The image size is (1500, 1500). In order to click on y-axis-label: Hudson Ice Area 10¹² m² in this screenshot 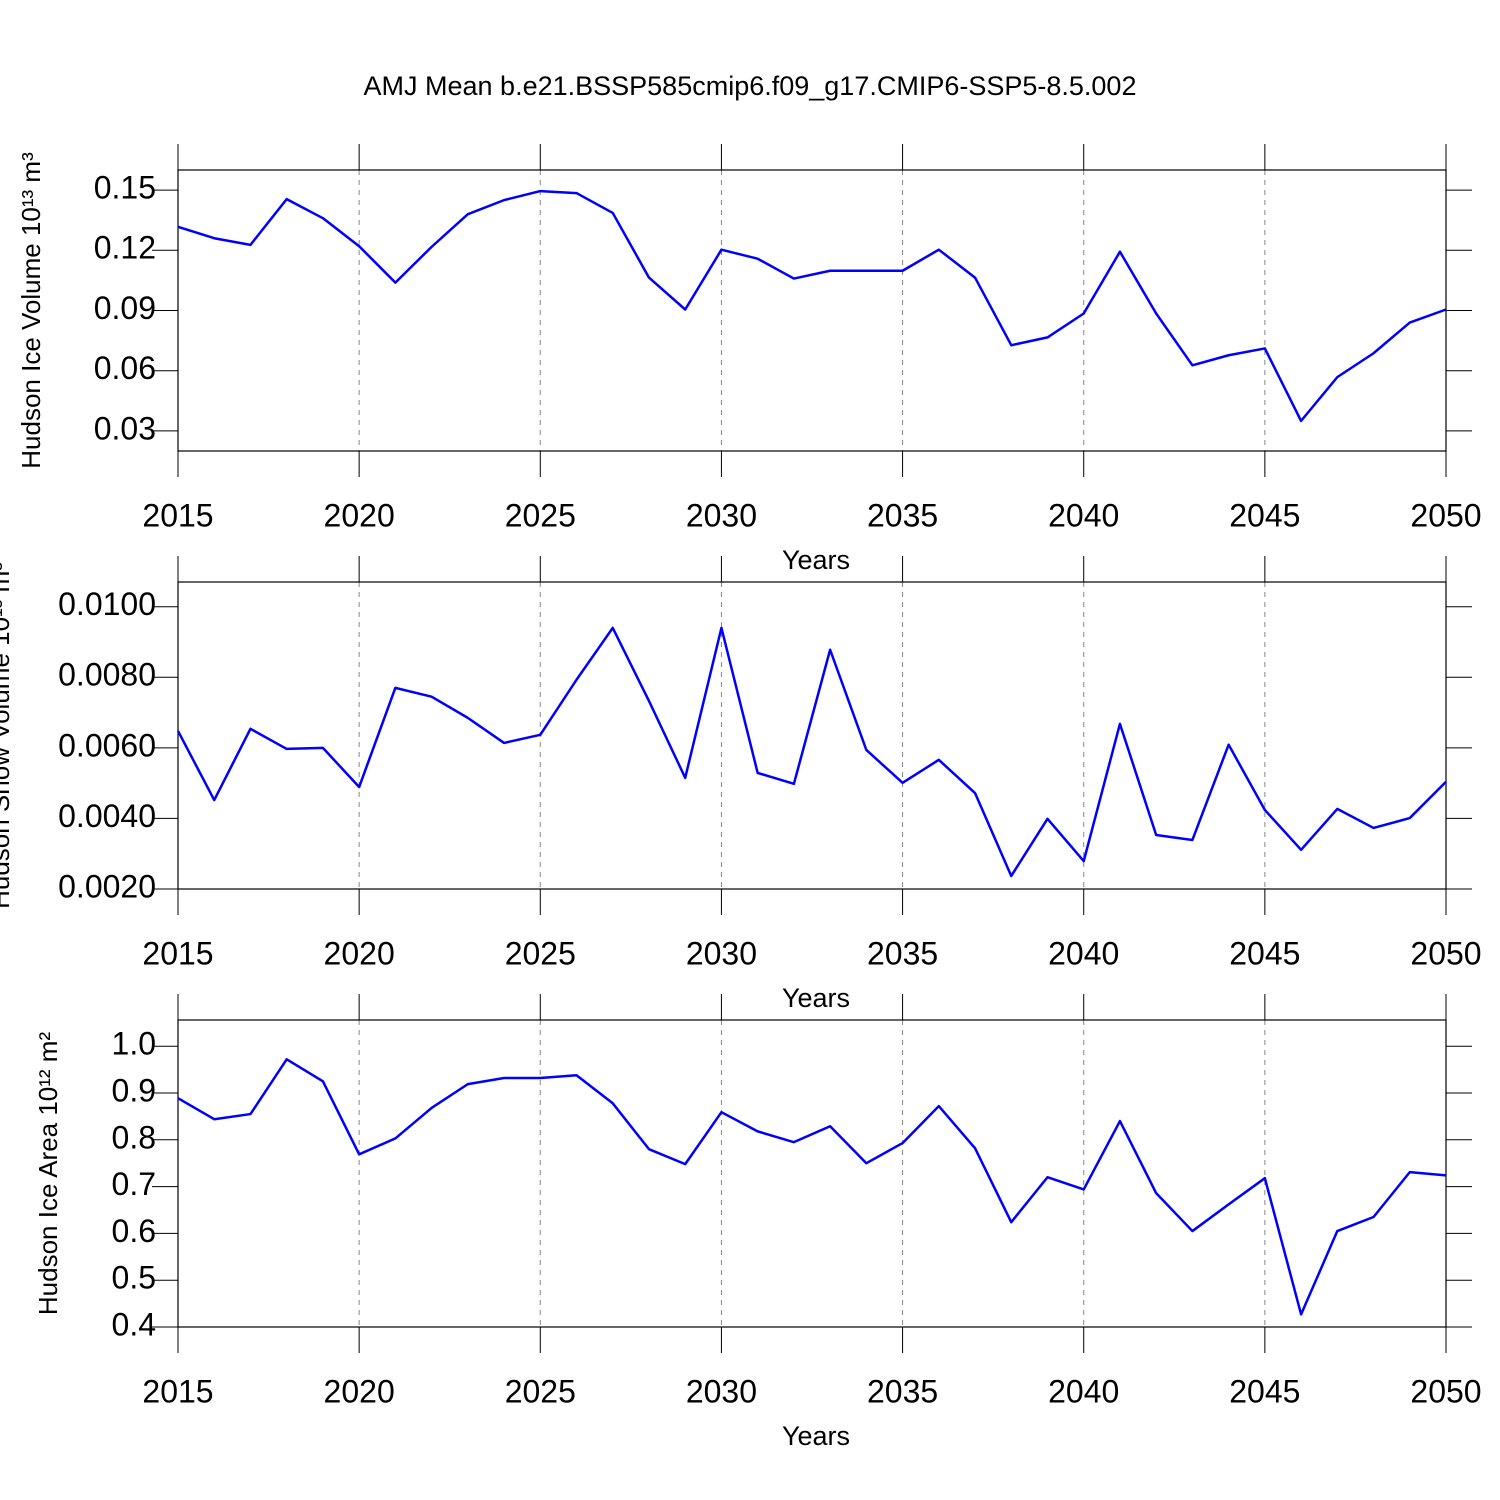, I will do `click(48, 1174)`.